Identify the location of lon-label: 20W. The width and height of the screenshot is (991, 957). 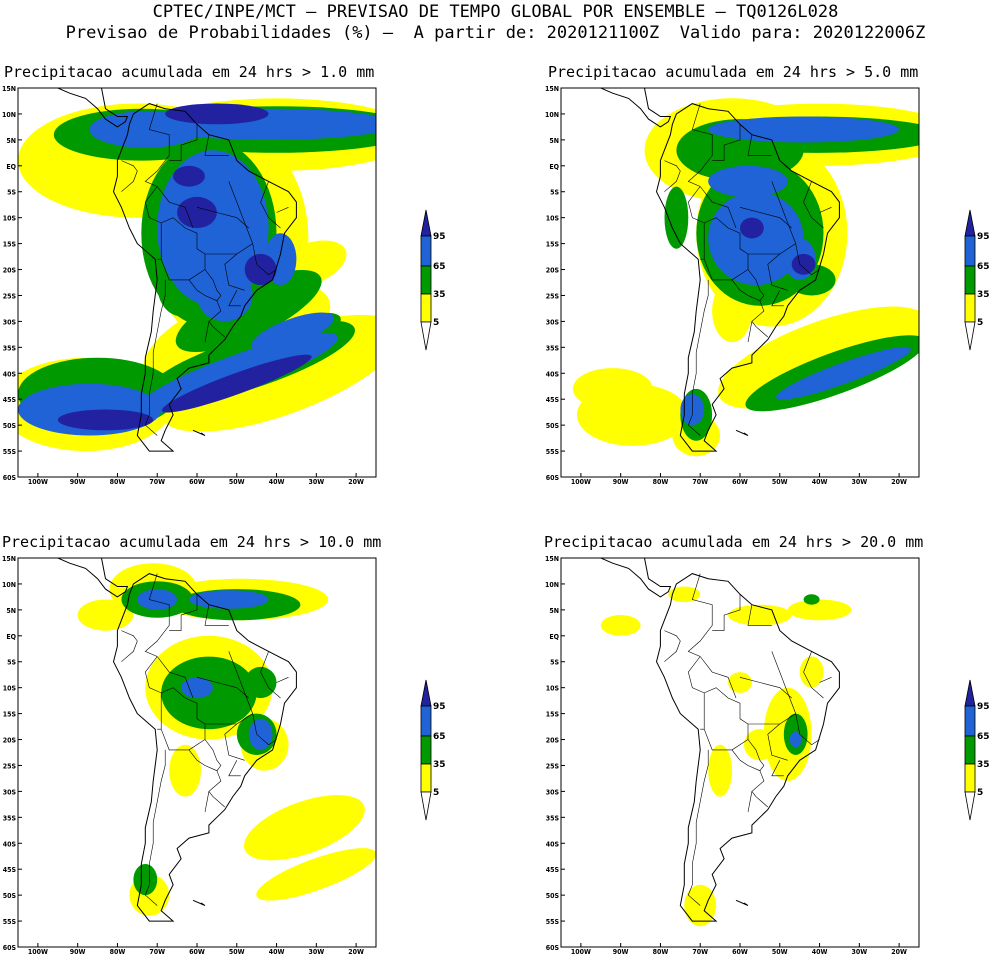
(899, 951).